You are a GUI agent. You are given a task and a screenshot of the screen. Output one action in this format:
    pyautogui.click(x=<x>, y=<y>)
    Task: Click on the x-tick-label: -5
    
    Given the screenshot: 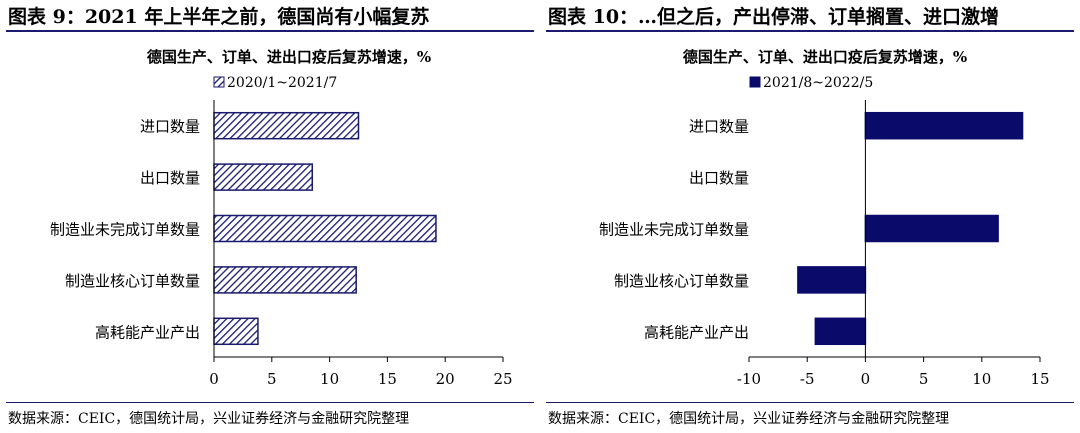 What is the action you would take?
    pyautogui.click(x=807, y=379)
    